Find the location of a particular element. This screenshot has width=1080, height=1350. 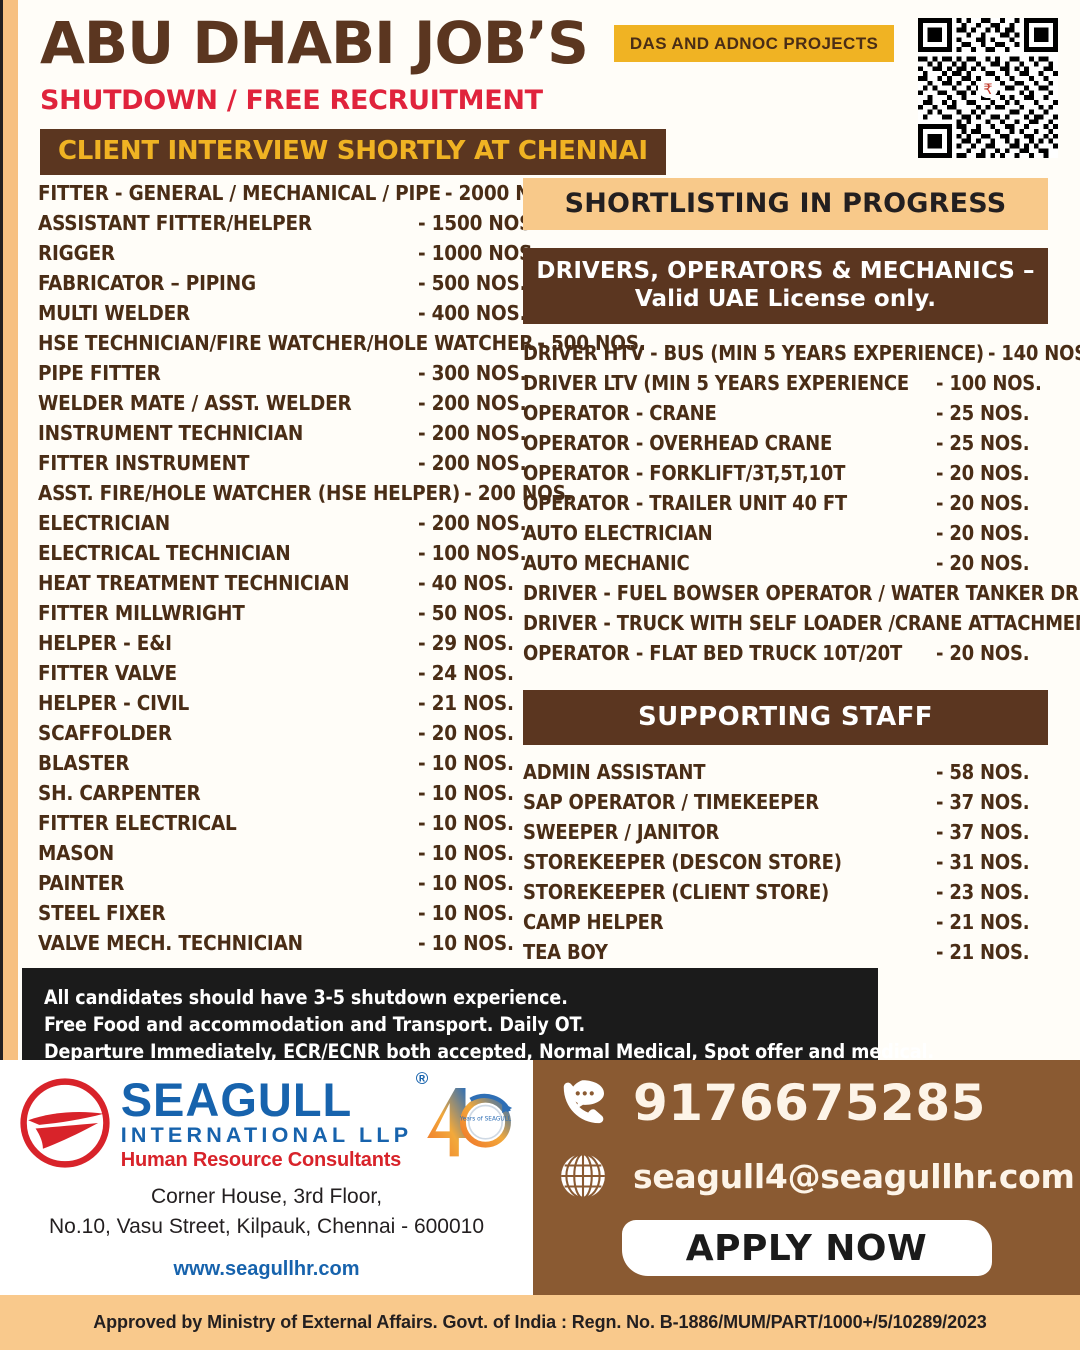

table-row: STOREKEEPER (DESCON STORE) - 31 NOS. is located at coordinates (785, 862).